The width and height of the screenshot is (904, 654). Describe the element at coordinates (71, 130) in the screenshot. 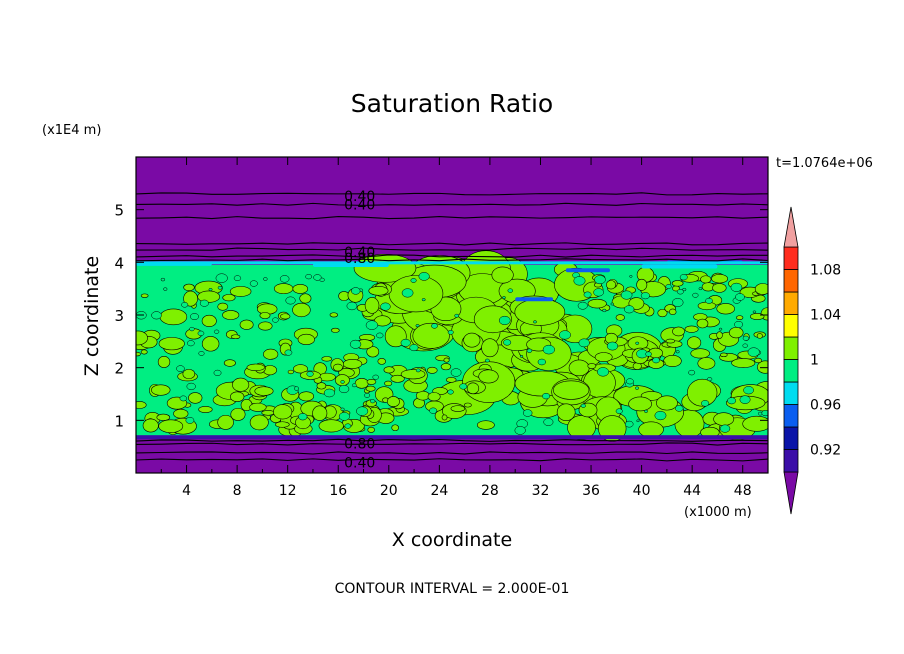

I see `y-unit-label: (x1E4 m)` at that location.